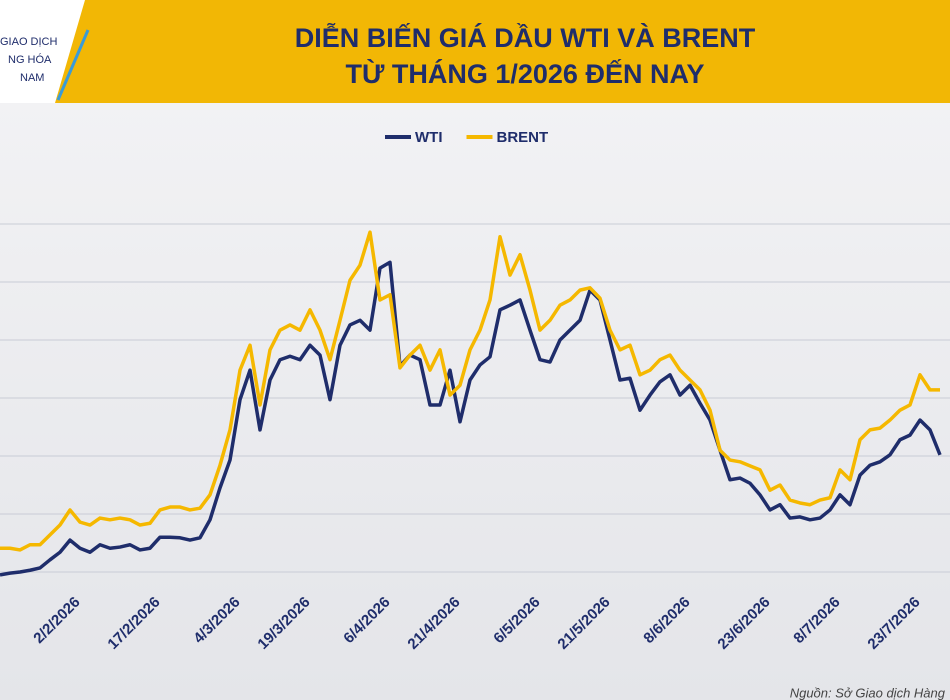 This screenshot has height=700, width=950. I want to click on logo-box, so click(42, 51).